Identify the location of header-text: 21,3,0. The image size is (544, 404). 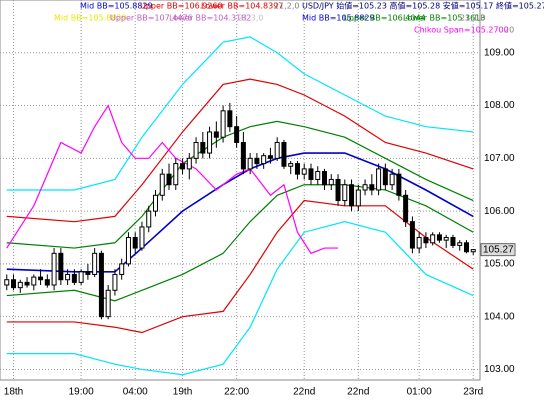
(250, 18).